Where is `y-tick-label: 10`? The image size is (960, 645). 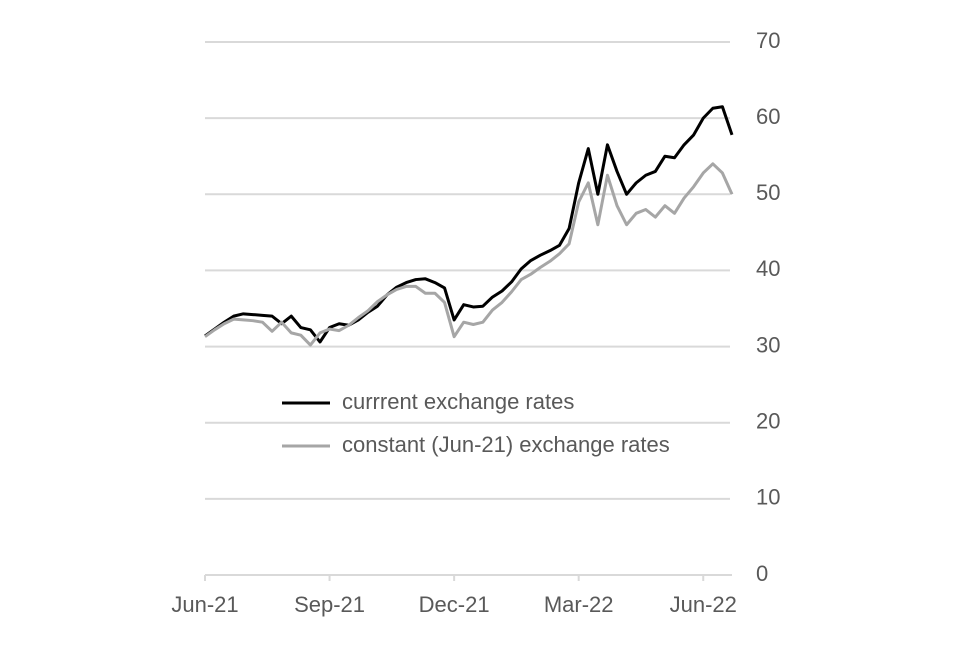
y-tick-label: 10 is located at coordinates (768, 497).